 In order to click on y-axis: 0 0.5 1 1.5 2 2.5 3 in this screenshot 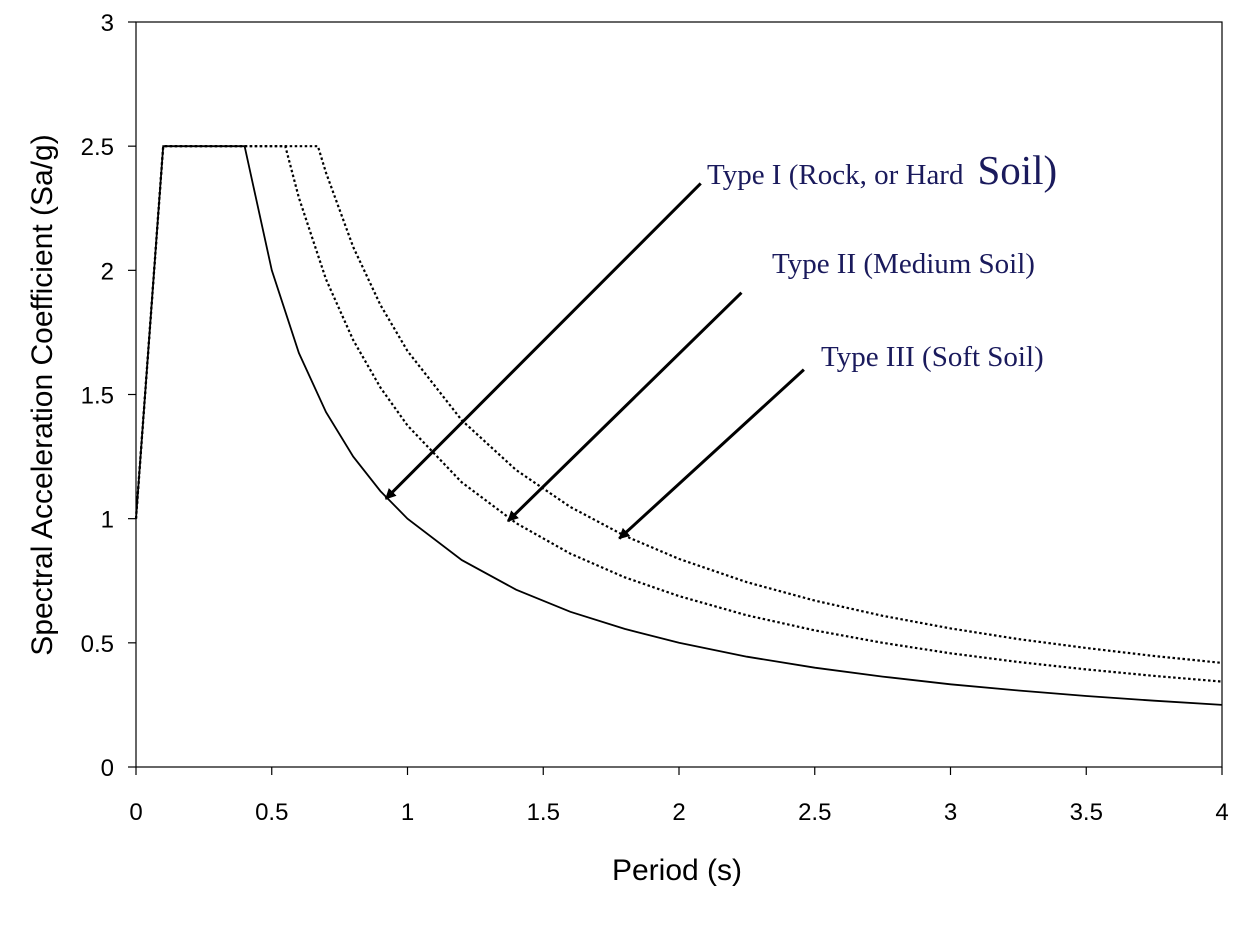, I will do `click(108, 396)`.